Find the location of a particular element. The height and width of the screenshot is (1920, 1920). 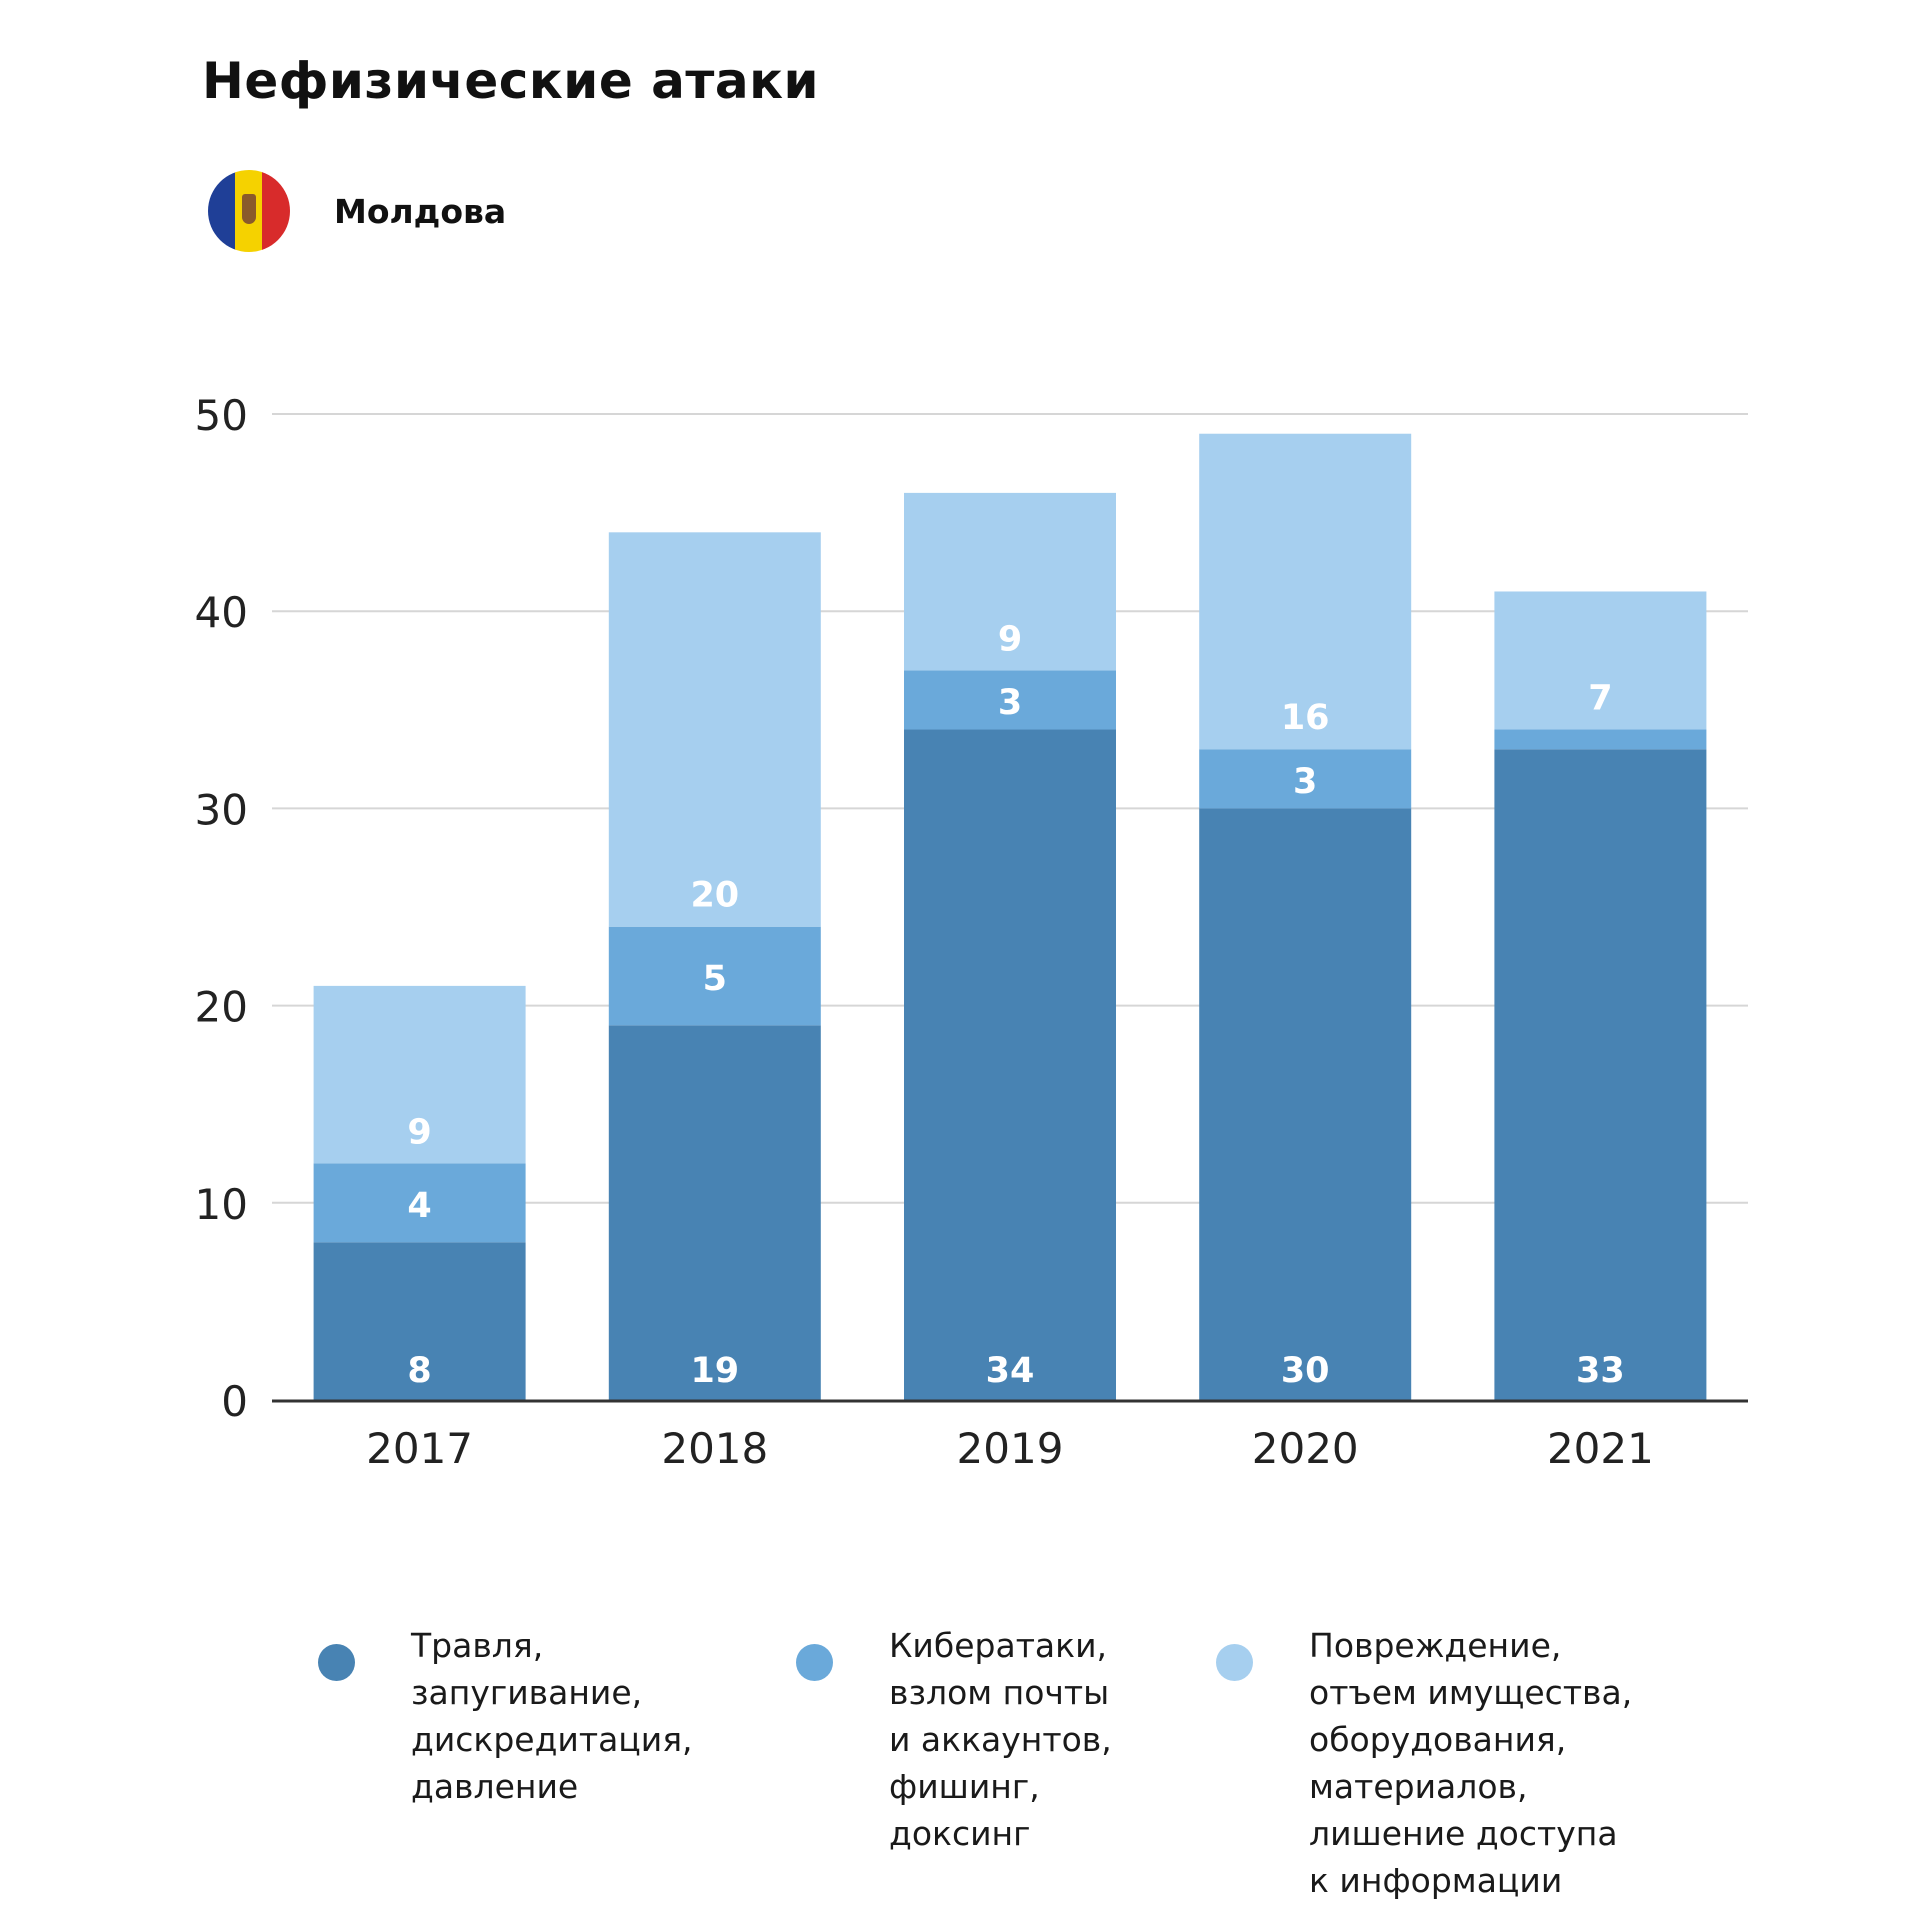

x-tick-label: 2017 is located at coordinates (419, 1448).